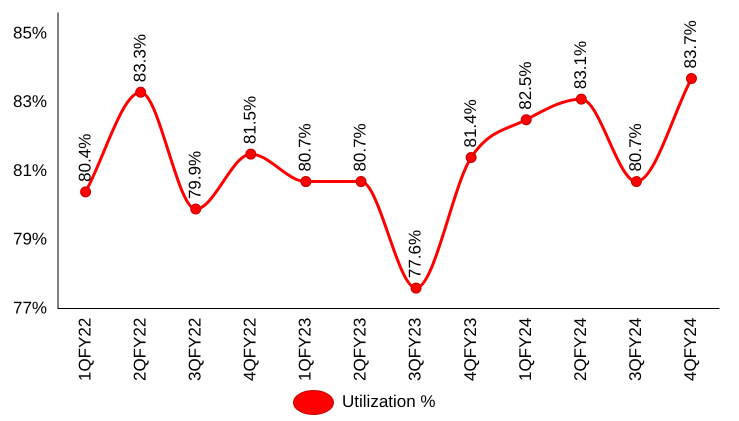 This screenshot has width=739, height=421. Describe the element at coordinates (690, 349) in the screenshot. I see `x-tick-label: 4QFY24` at that location.